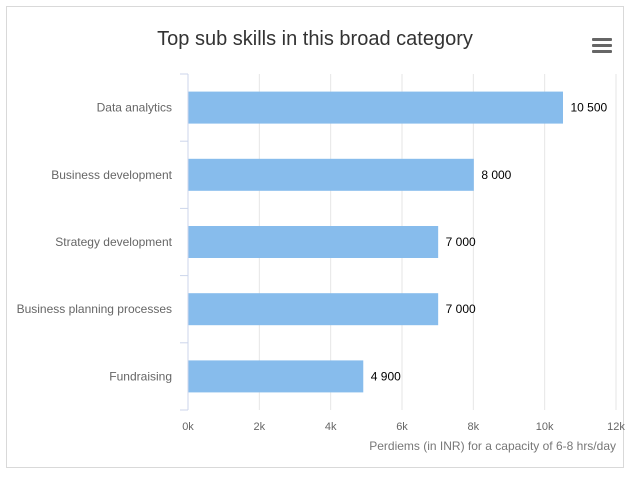  I want to click on data-label: 10 500, so click(589, 108).